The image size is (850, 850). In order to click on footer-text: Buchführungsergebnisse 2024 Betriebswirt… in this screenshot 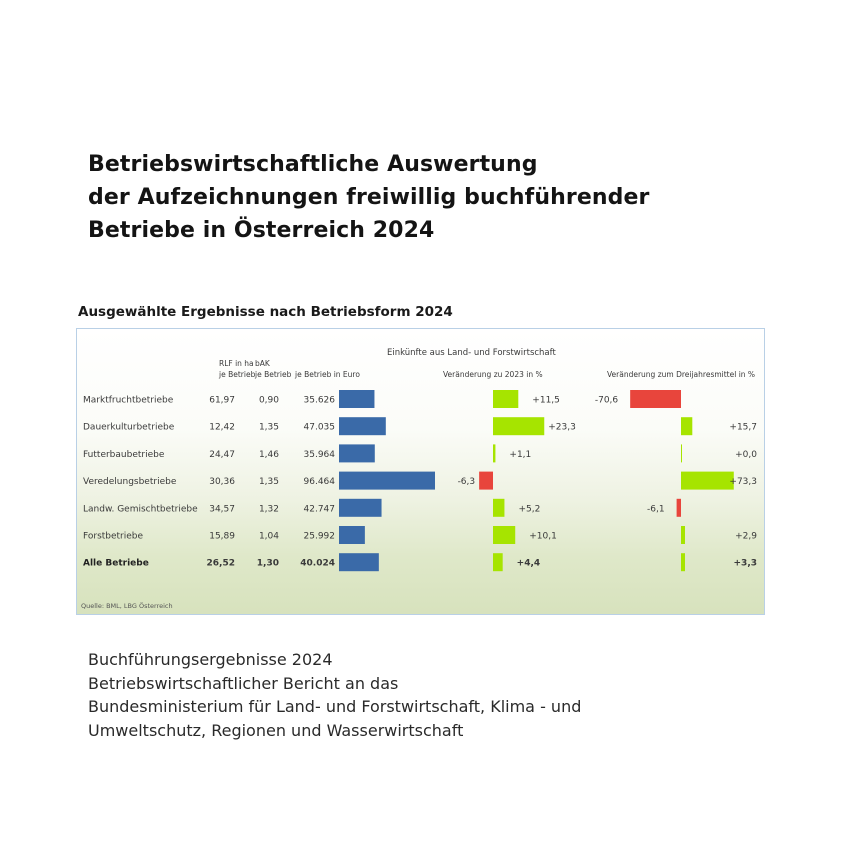, I will do `click(428, 695)`.